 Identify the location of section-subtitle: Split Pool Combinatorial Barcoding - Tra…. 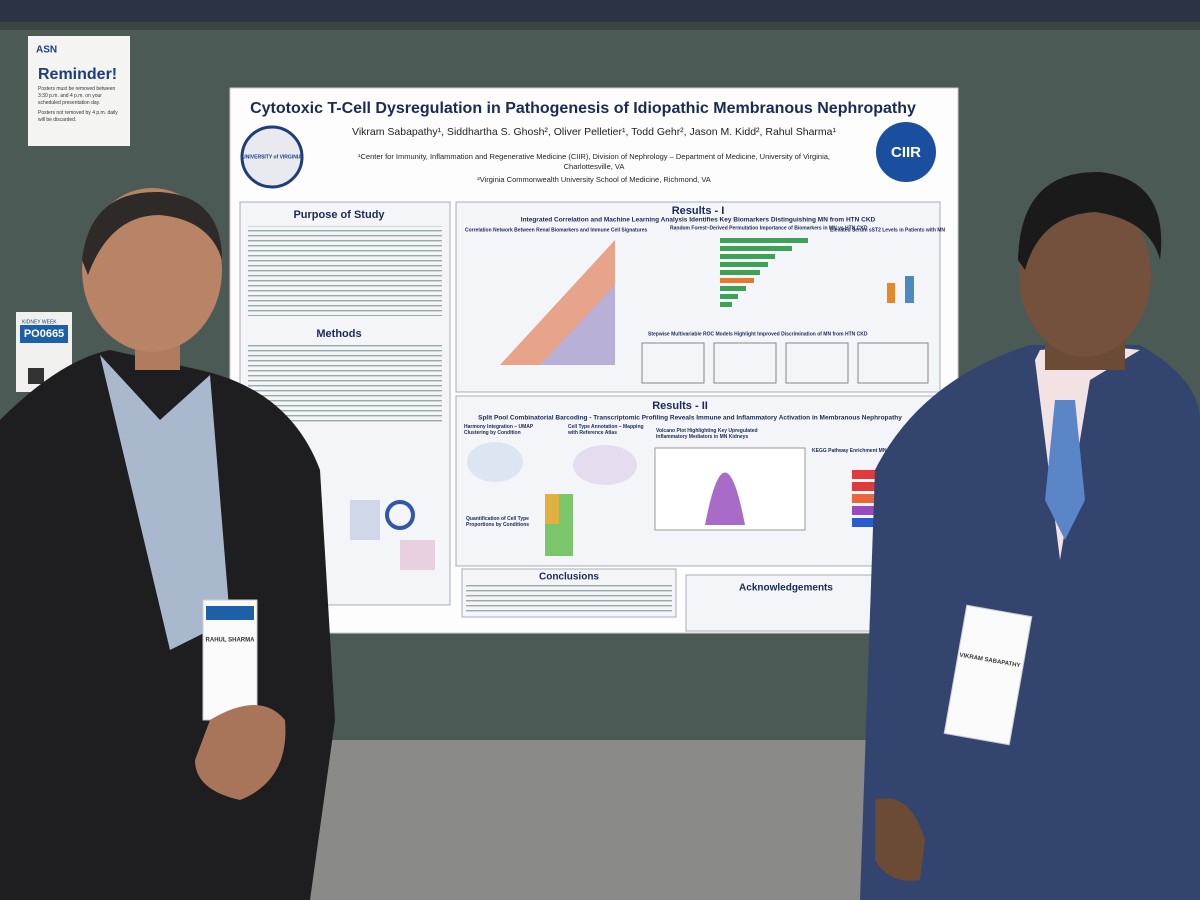
(690, 418).